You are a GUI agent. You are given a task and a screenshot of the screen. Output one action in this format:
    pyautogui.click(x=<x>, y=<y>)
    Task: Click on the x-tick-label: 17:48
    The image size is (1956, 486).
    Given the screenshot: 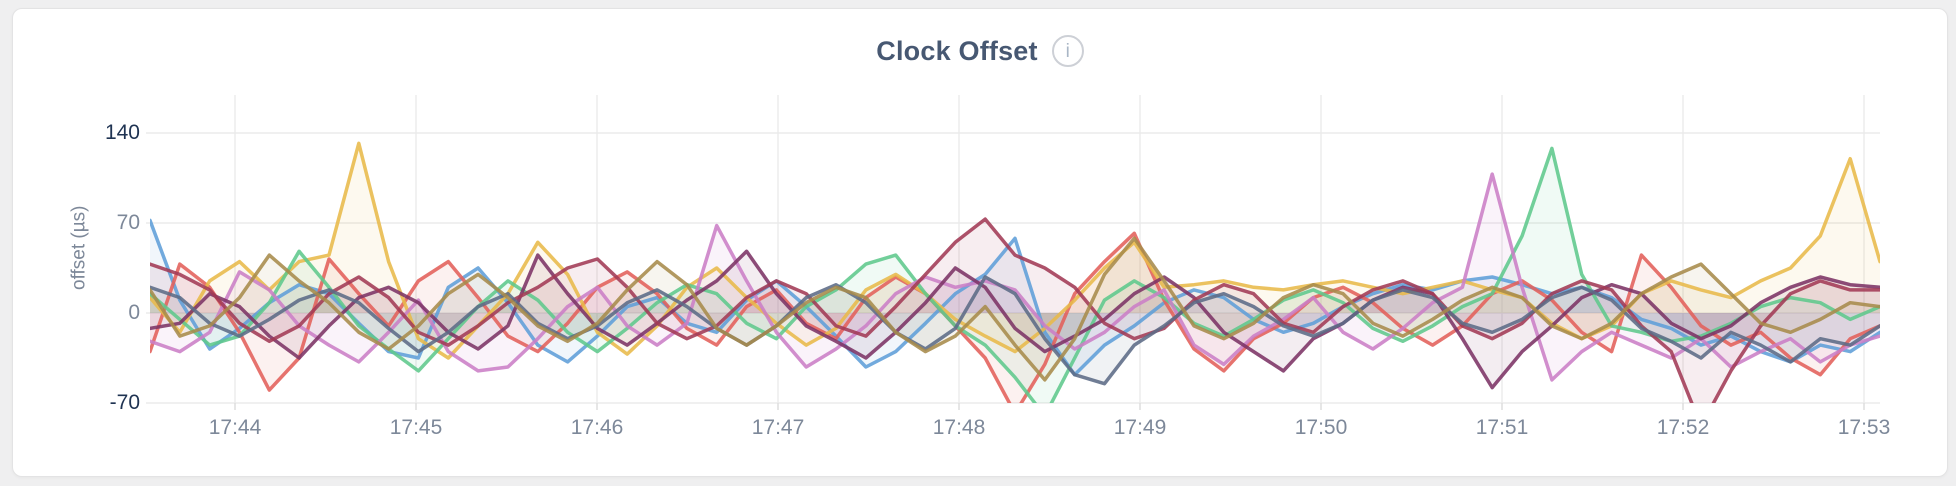 What is the action you would take?
    pyautogui.click(x=959, y=427)
    